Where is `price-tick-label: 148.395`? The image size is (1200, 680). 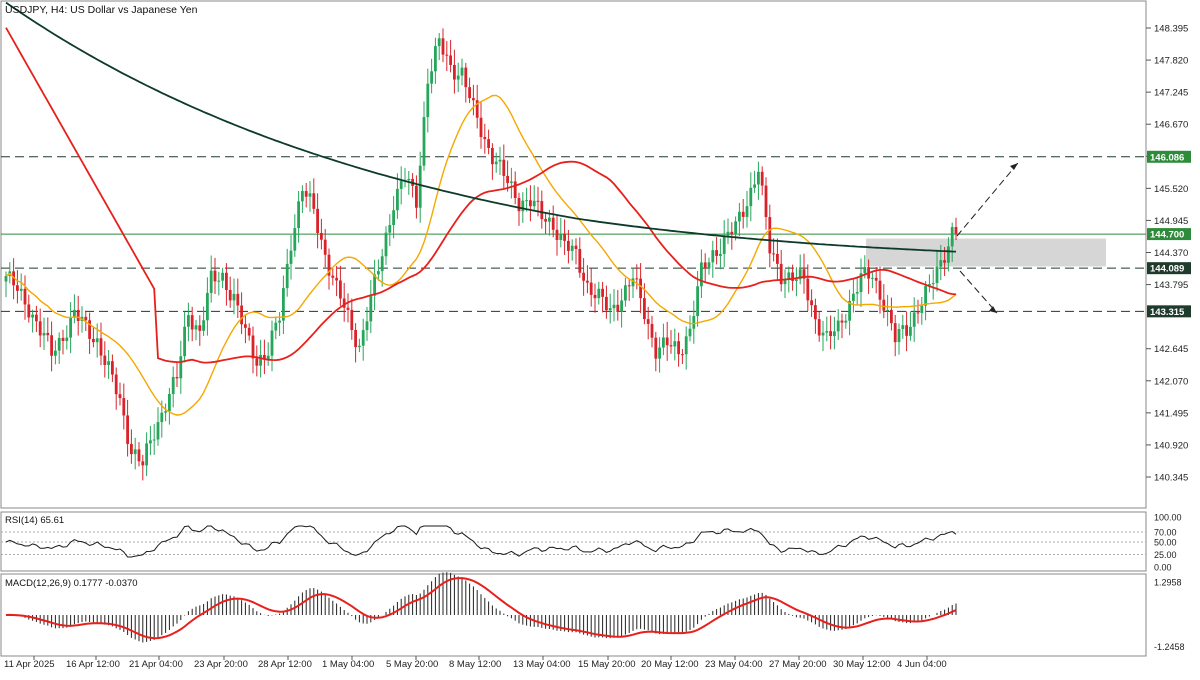 price-tick-label: 148.395 is located at coordinates (1171, 29).